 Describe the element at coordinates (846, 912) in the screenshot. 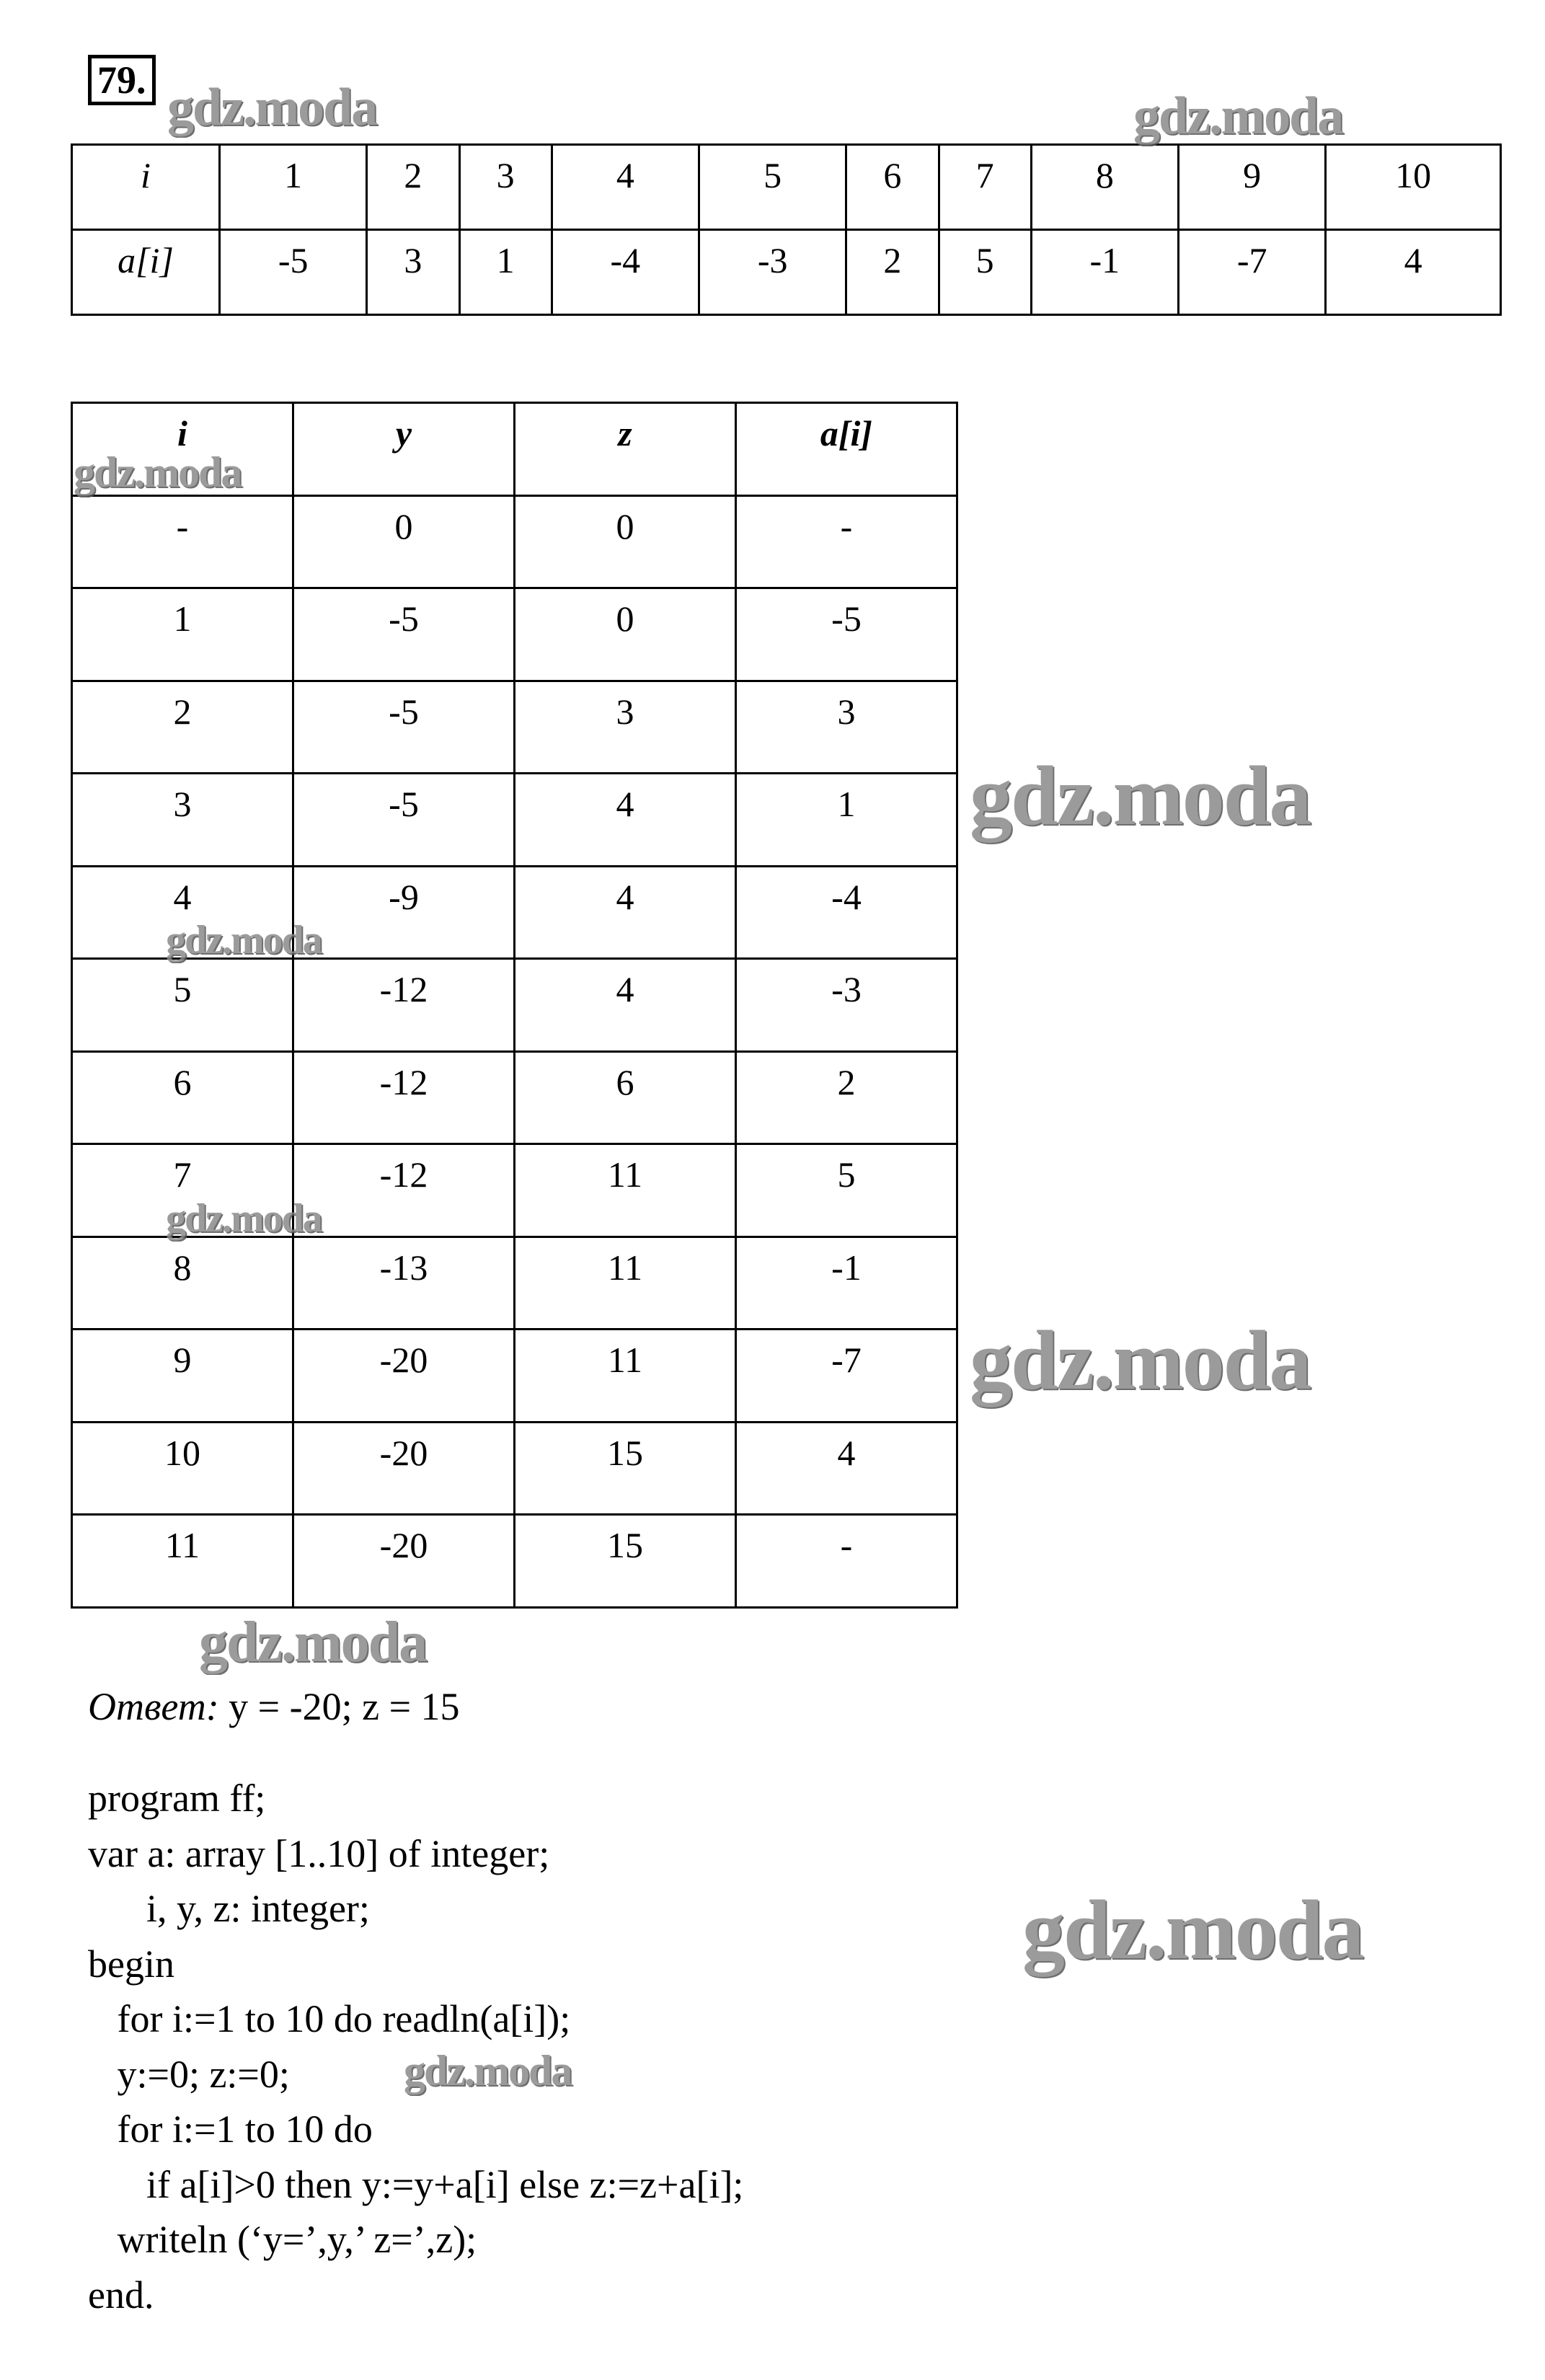

I see `trace-cell: -4` at that location.